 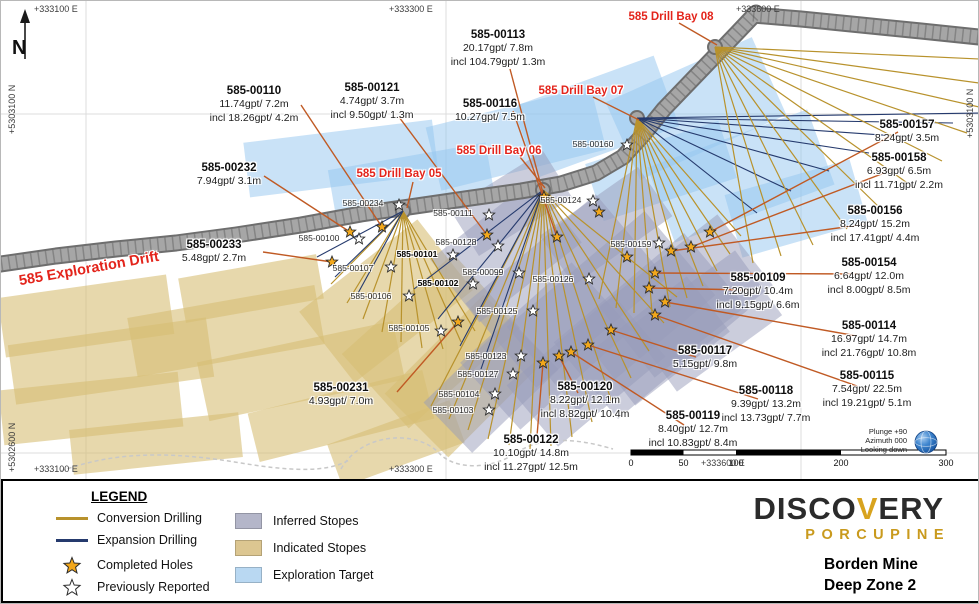 What do you see at coordinates (840, 463) in the screenshot?
I see `scale-bar-label: 200` at bounding box center [840, 463].